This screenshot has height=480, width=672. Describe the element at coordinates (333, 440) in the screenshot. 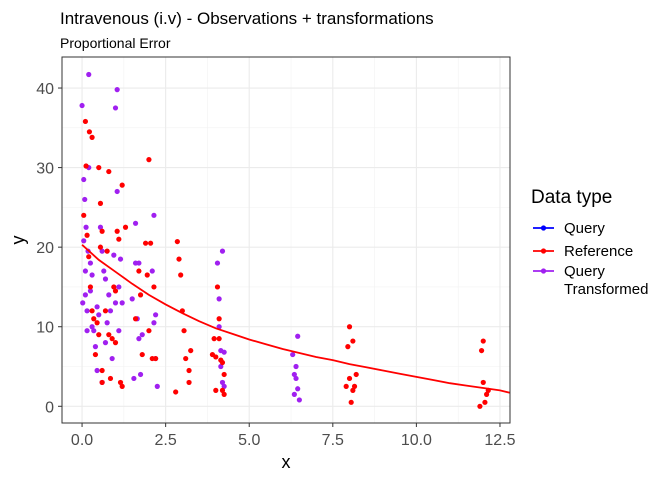

I see `x-tick-label: 7.5` at that location.